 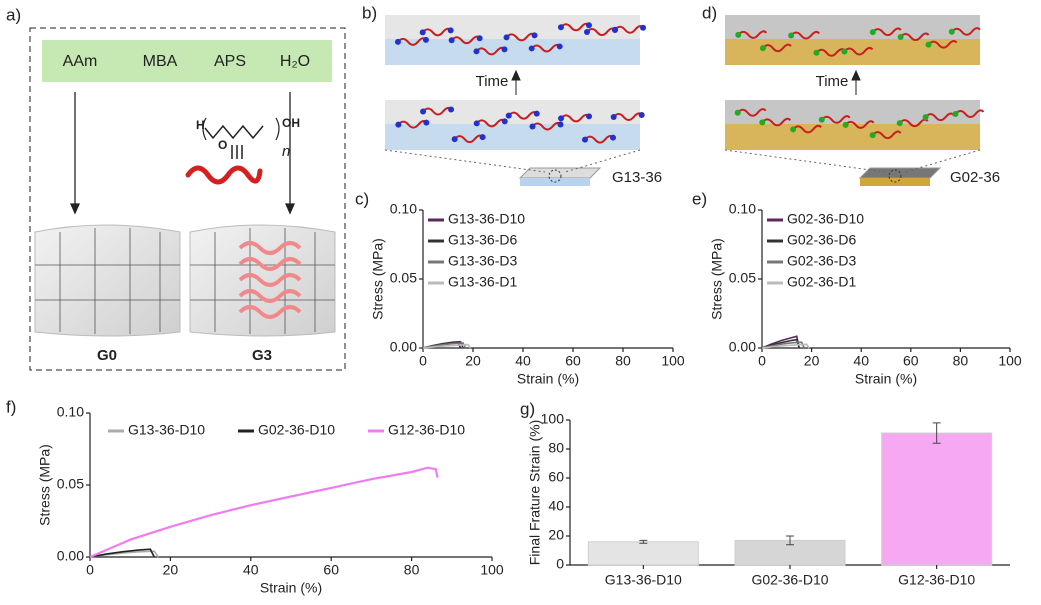 What do you see at coordinates (961, 361) in the screenshot?
I see `x-tick-label: 80` at bounding box center [961, 361].